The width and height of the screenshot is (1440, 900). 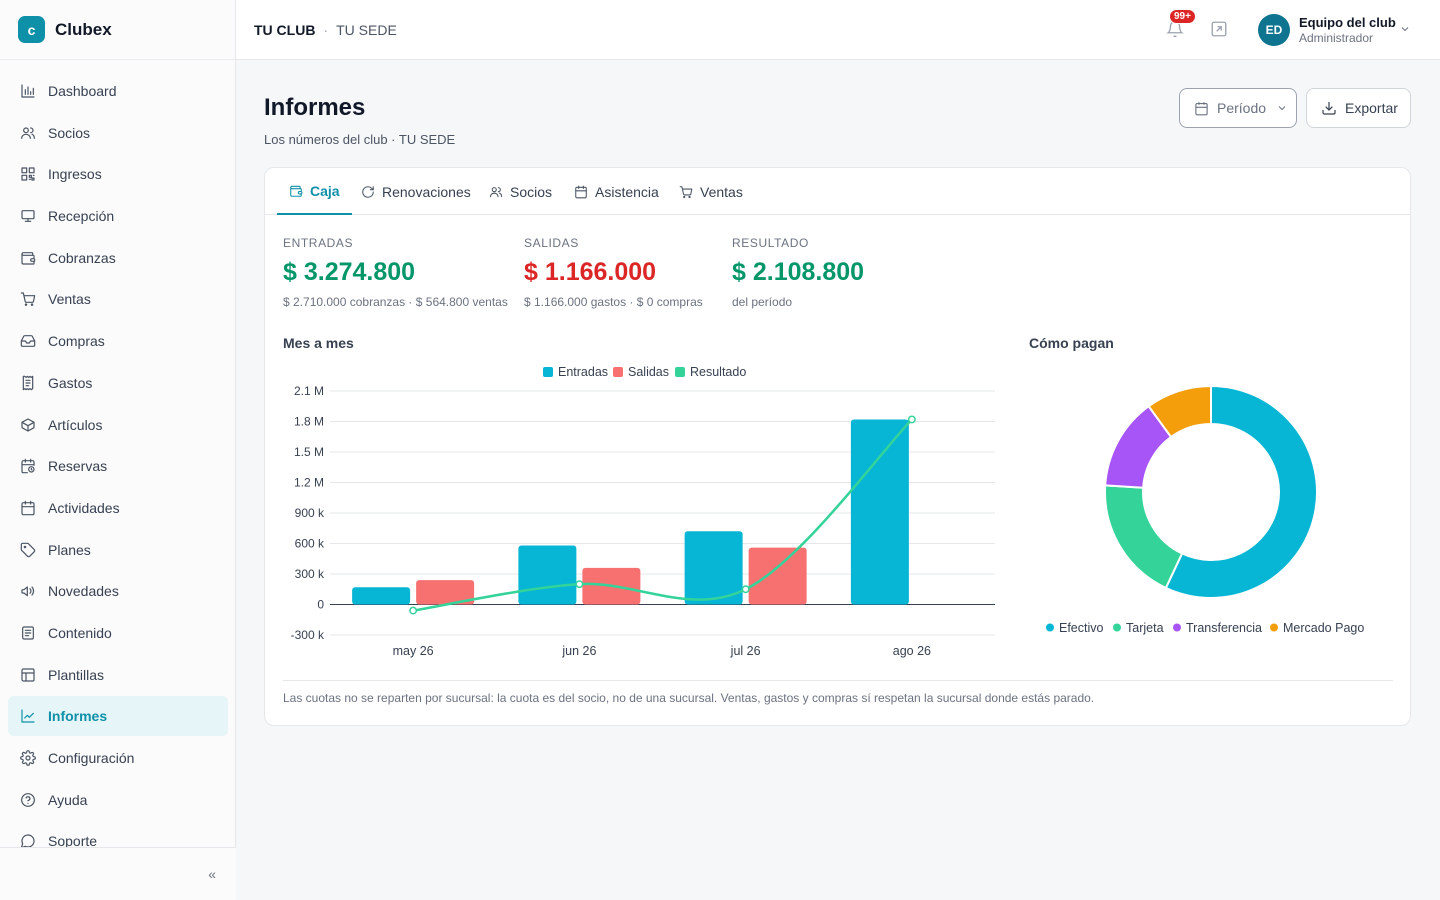 I want to click on sidebar-item-ventas: Ventas, so click(x=118, y=299).